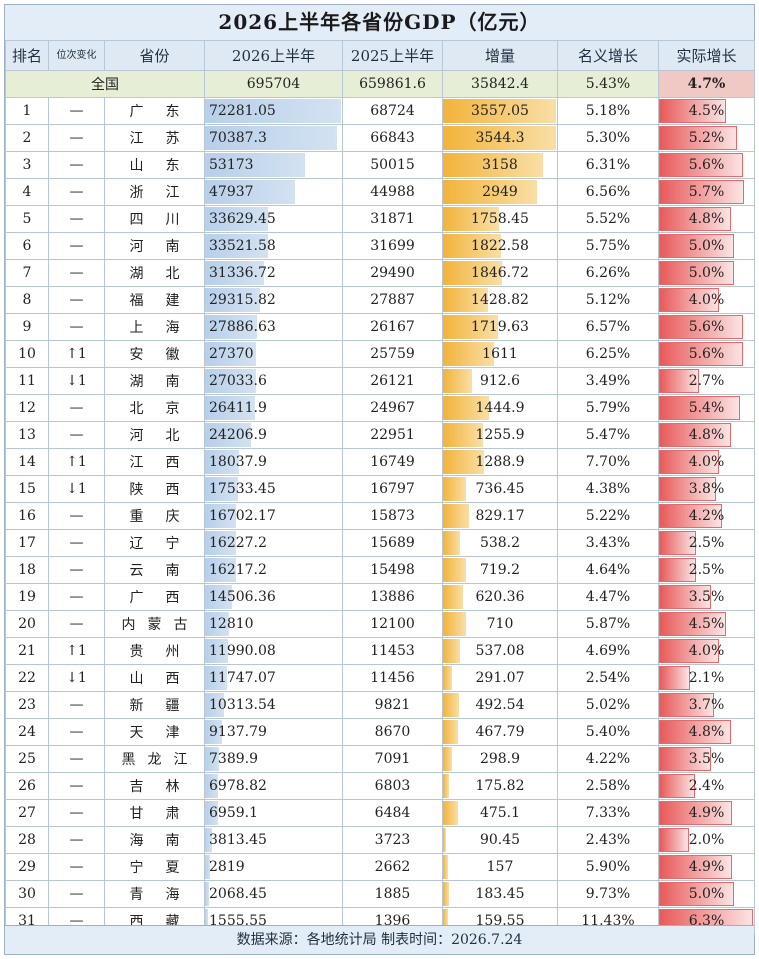 The height and width of the screenshot is (959, 759). I want to click on increase-cell-value: 3158, so click(500, 165).